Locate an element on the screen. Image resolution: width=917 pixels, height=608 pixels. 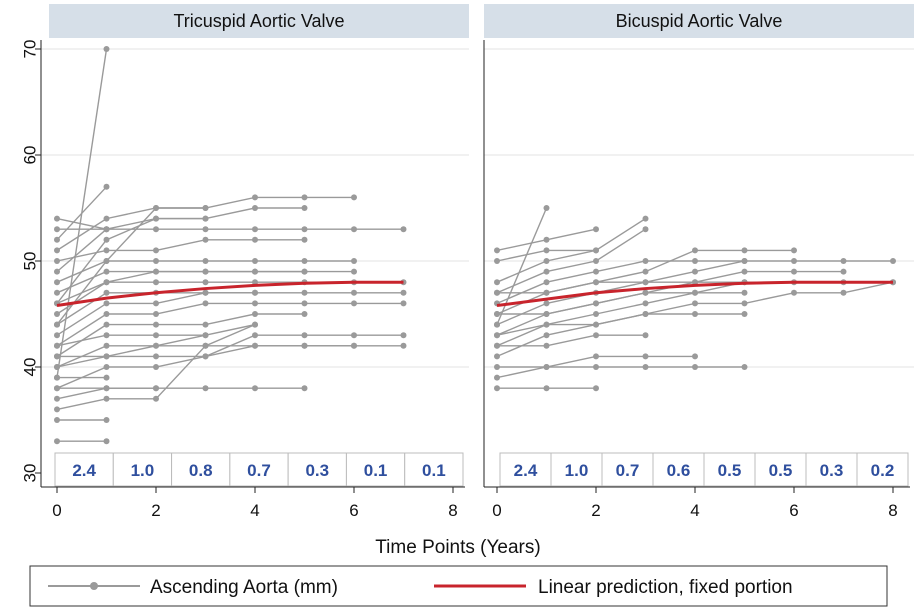
interval-value-0: 2.4 is located at coordinates (526, 470).